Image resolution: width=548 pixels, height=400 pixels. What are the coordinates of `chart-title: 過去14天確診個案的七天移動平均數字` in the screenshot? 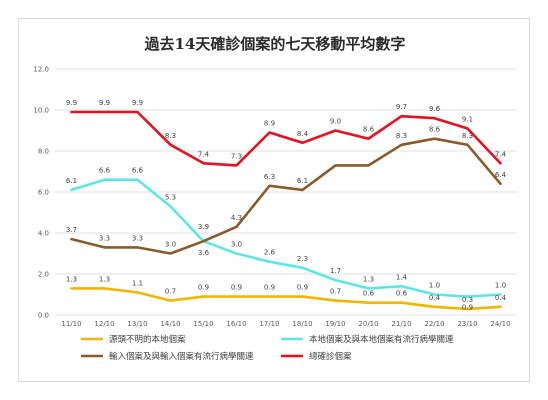 It's located at (275, 44).